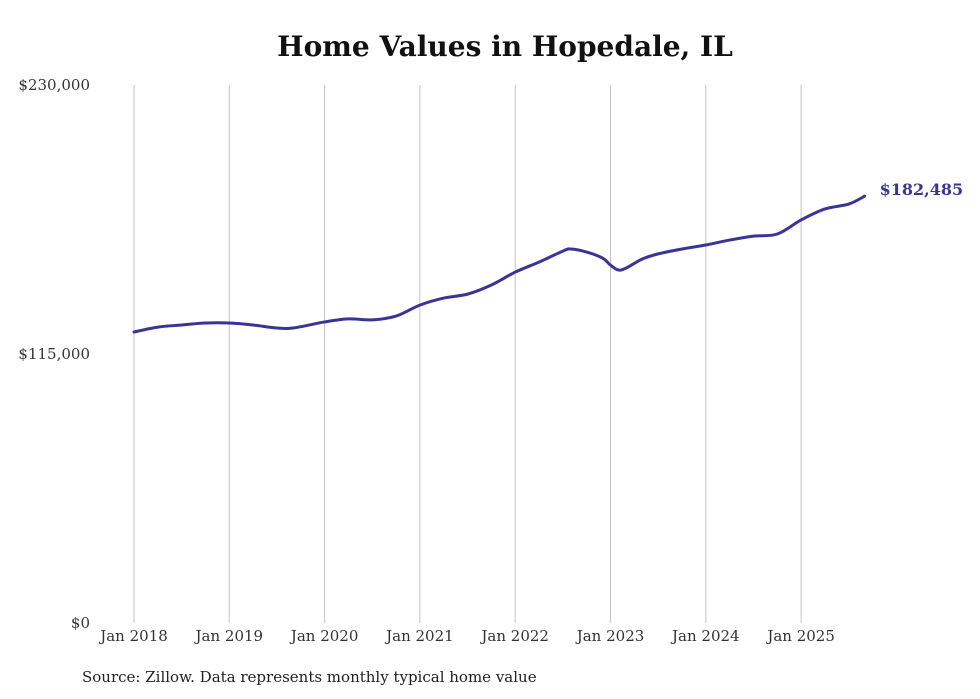 The width and height of the screenshot is (980, 699). What do you see at coordinates (419, 636) in the screenshot?
I see `x-tick-label: Jan 2021` at bounding box center [419, 636].